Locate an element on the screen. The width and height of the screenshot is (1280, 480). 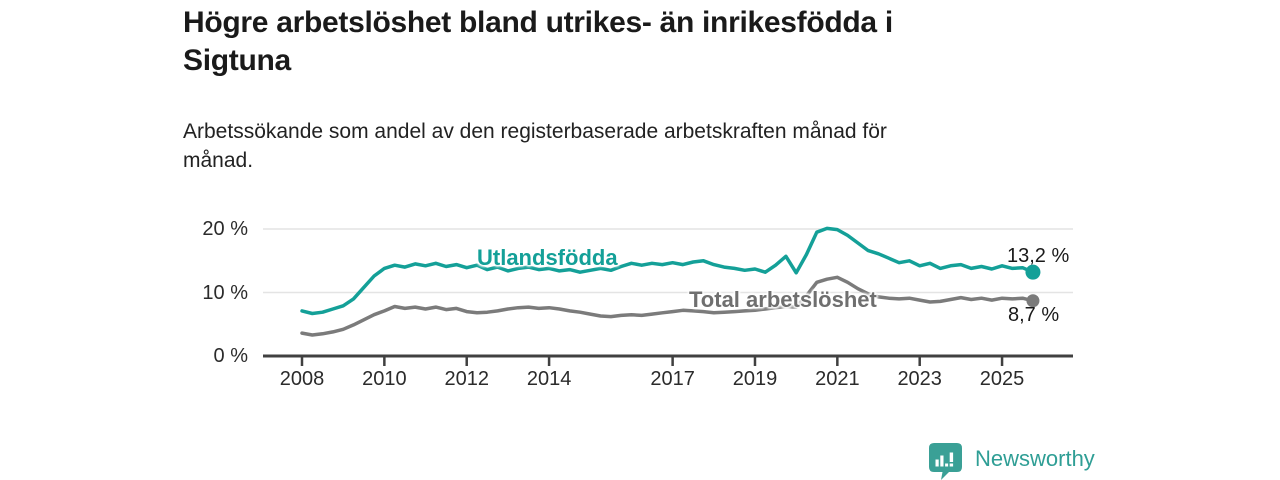
x-axis-label: 2017 is located at coordinates (672, 379).